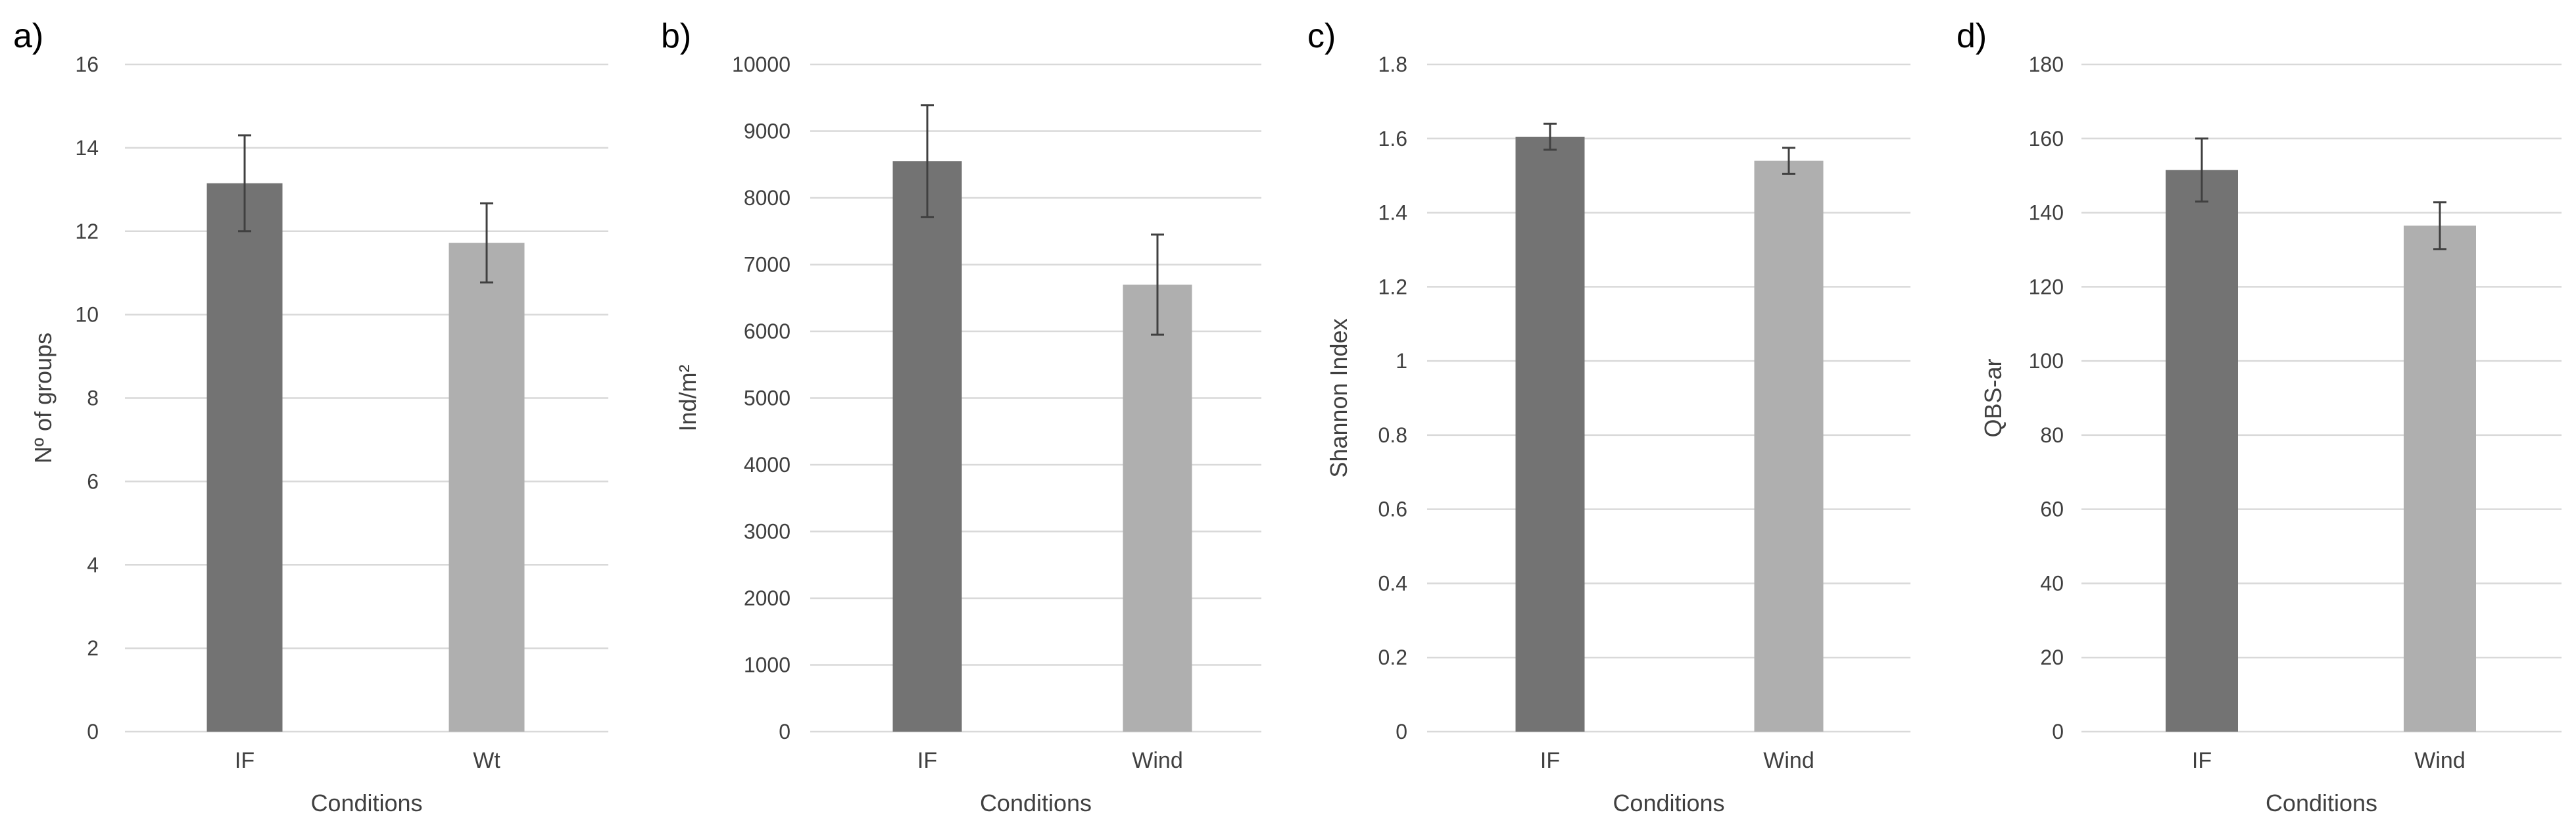  What do you see at coordinates (767, 465) in the screenshot?
I see `y-tick-label: 4000` at bounding box center [767, 465].